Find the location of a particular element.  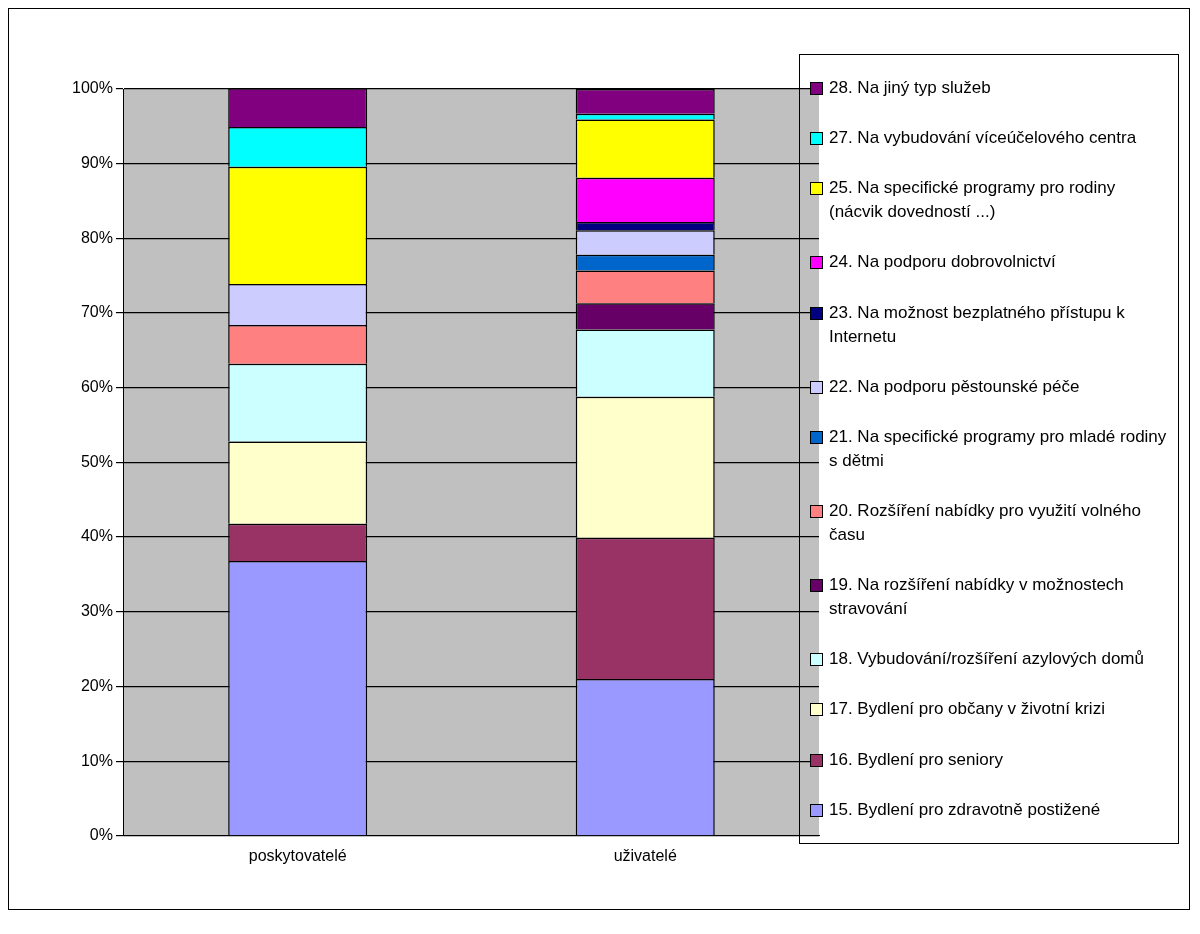

y-tick-label: 30% is located at coordinates (96, 611).